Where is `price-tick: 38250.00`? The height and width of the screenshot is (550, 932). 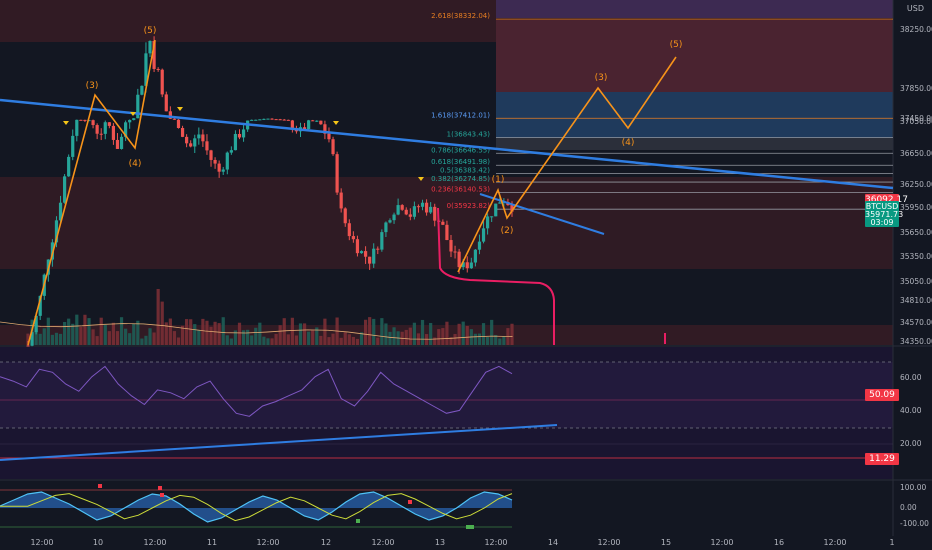 price-tick: 38250.00 is located at coordinates (916, 29).